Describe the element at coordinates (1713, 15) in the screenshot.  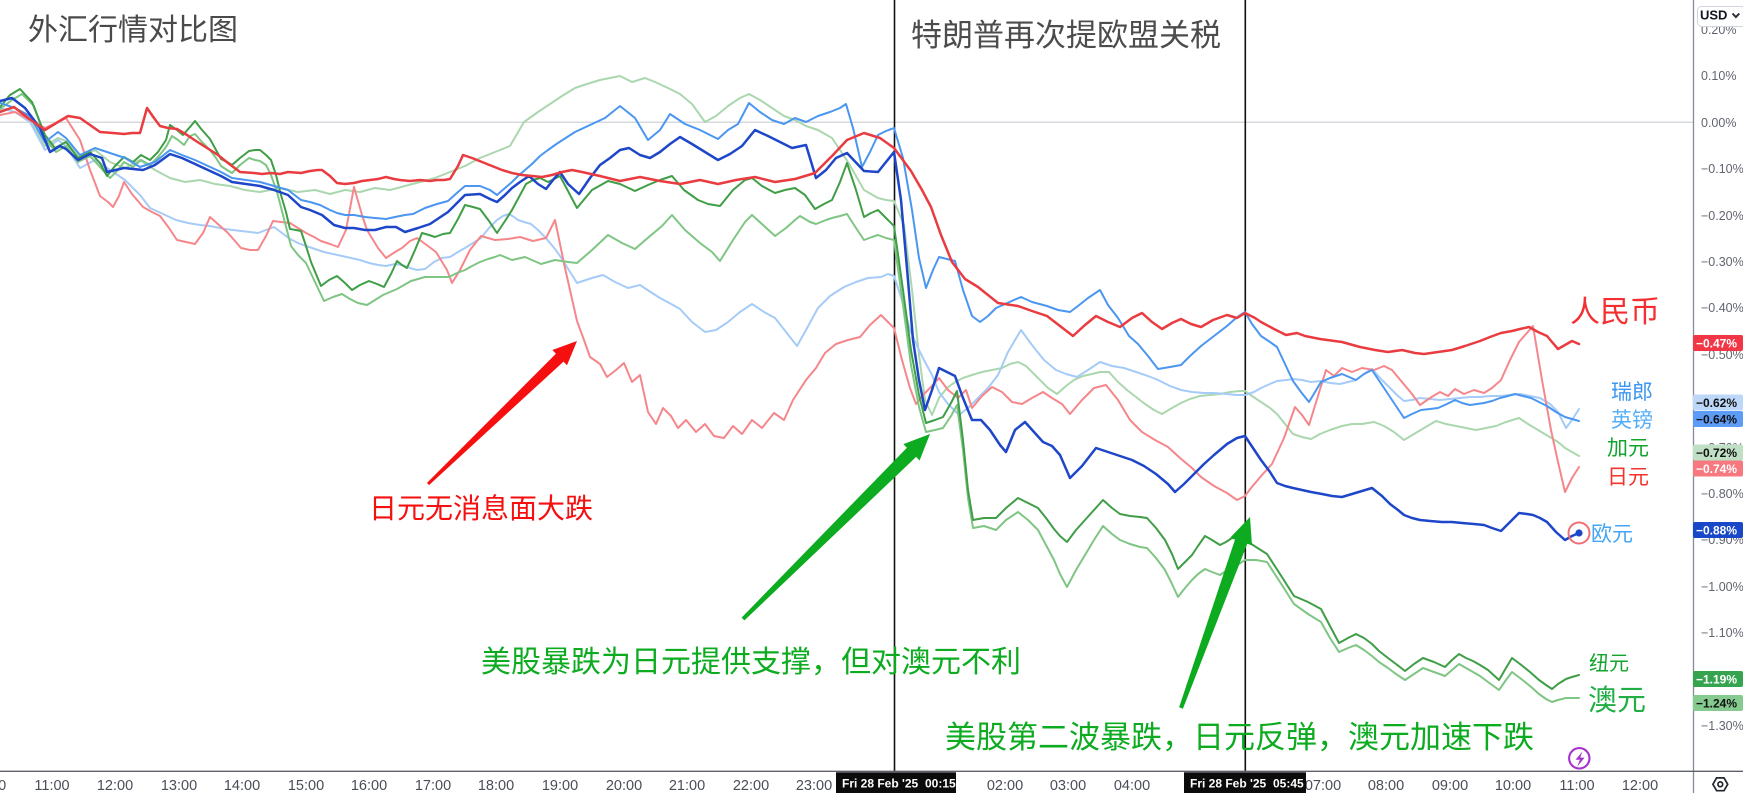
I see `svg-text: USD` at that location.